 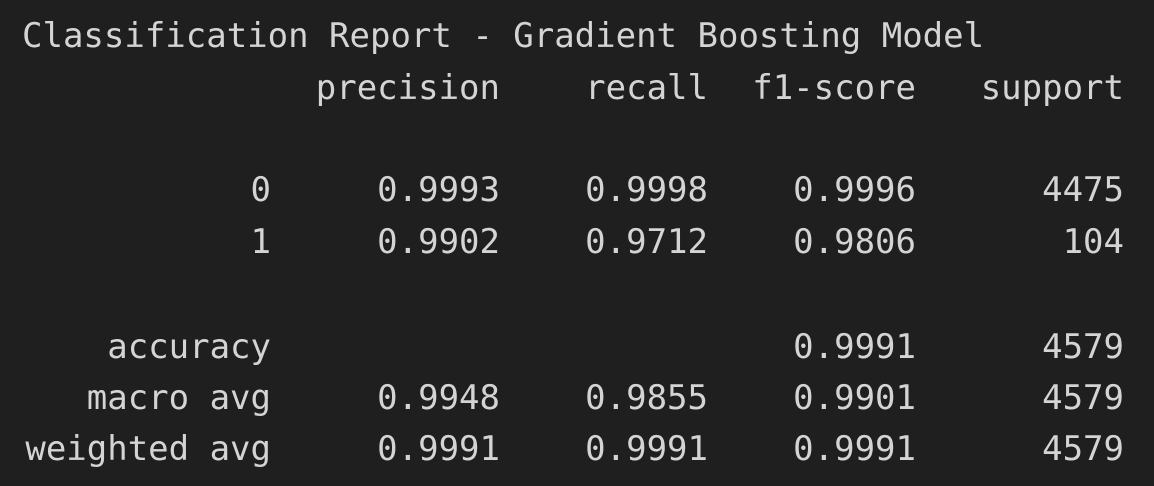 What do you see at coordinates (438, 398) in the screenshot?
I see `macro-avg-precision: 0.9948` at bounding box center [438, 398].